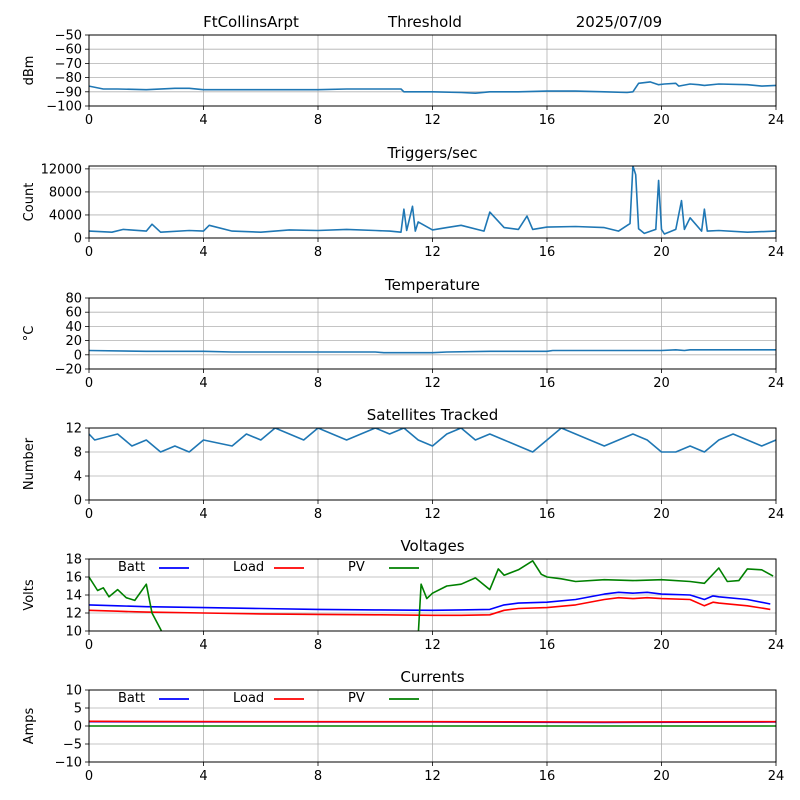 The width and height of the screenshot is (800, 800). Describe the element at coordinates (432, 721) in the screenshot. I see `currents-series-line-load` at that location.